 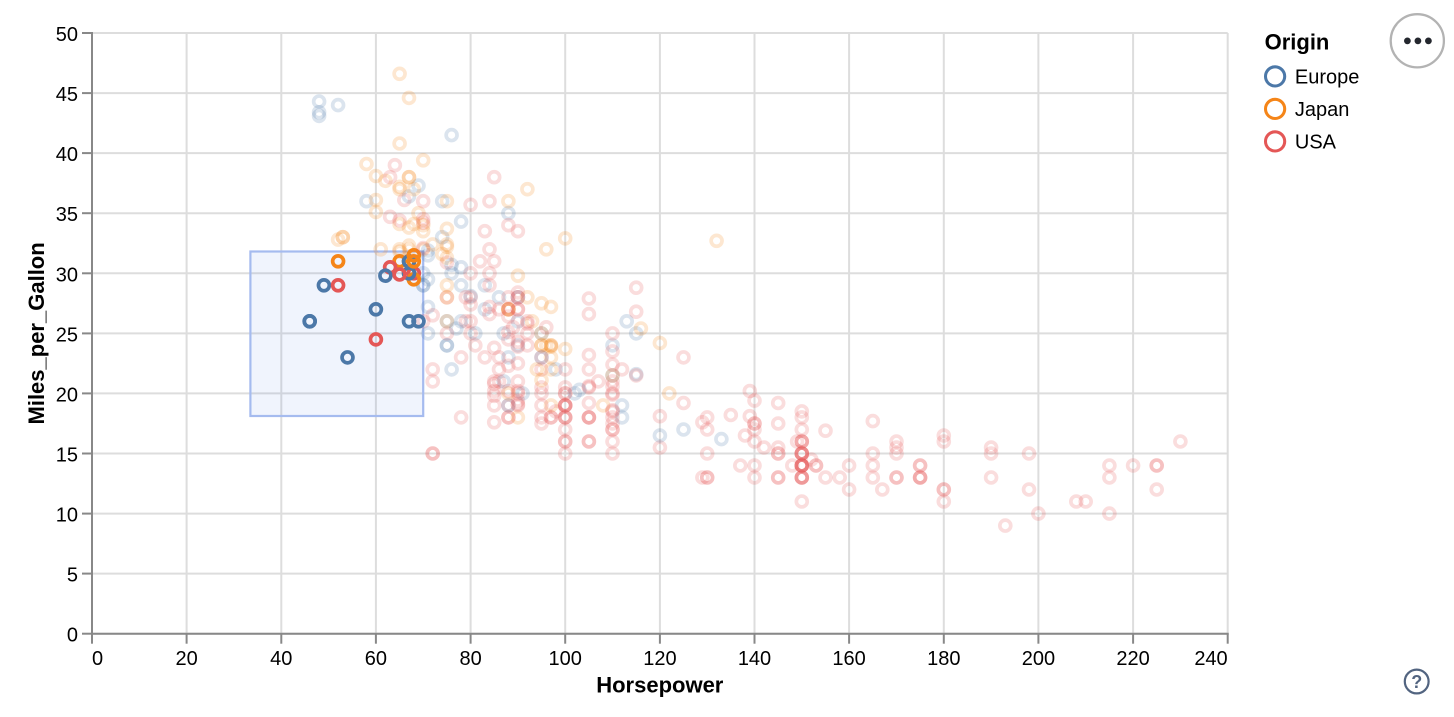 I want to click on svg-text: 10, so click(x=67, y=516).